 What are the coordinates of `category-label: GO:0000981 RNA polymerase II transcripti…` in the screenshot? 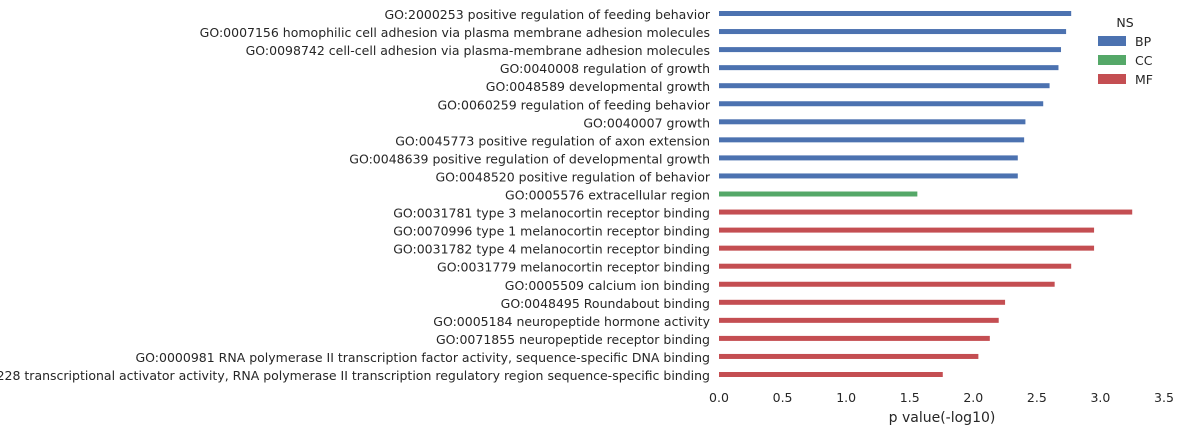 It's located at (423, 357).